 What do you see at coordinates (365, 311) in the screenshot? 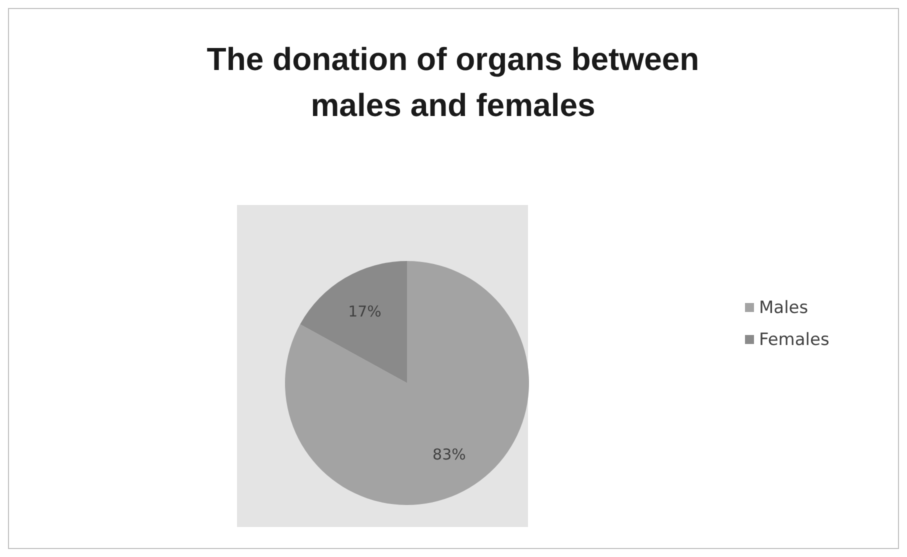
I see `data-label: 17%` at bounding box center [365, 311].